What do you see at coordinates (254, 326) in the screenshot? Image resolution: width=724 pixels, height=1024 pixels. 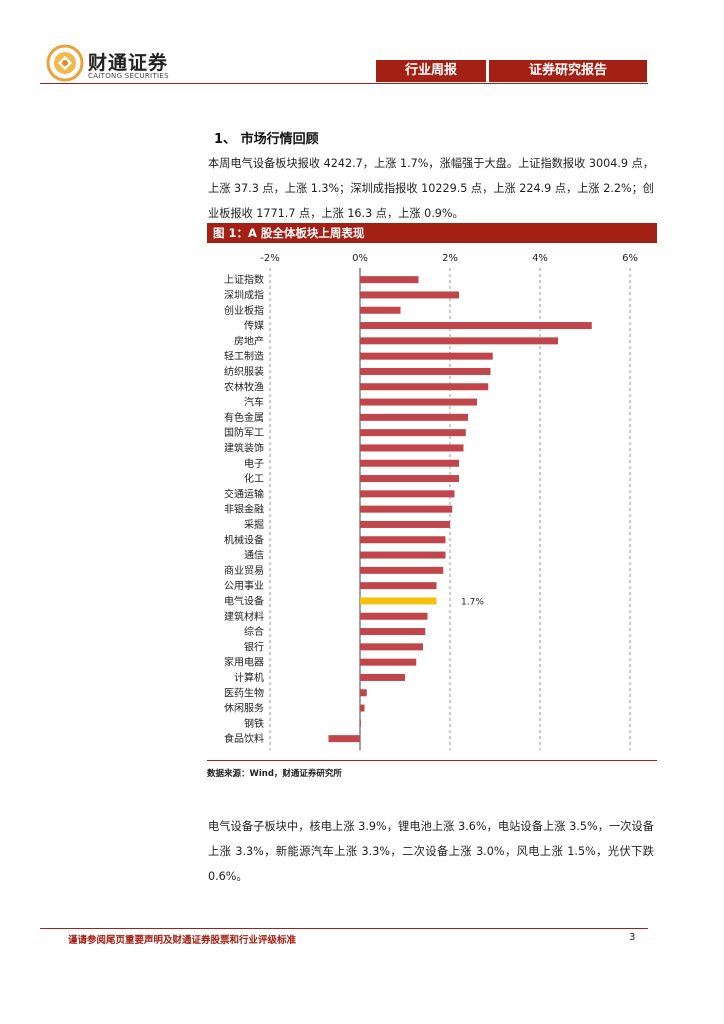 I see `category-label: 传媒` at bounding box center [254, 326].